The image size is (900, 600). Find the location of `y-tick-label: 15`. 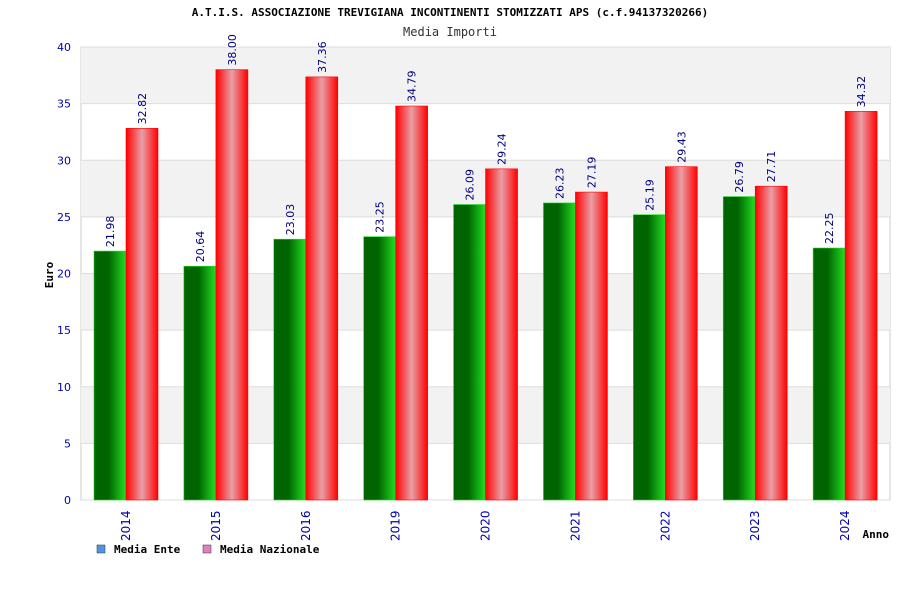

y-tick-label: 15 is located at coordinates (64, 330).